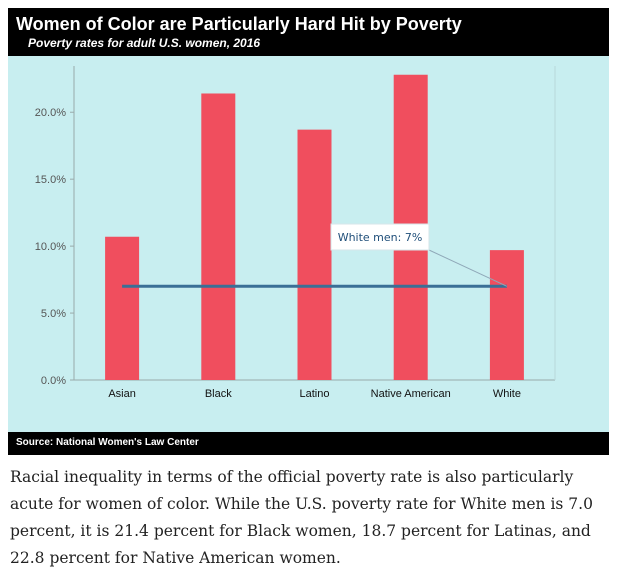 This screenshot has height=586, width=639. I want to click on x-category-label: Native American, so click(411, 394).